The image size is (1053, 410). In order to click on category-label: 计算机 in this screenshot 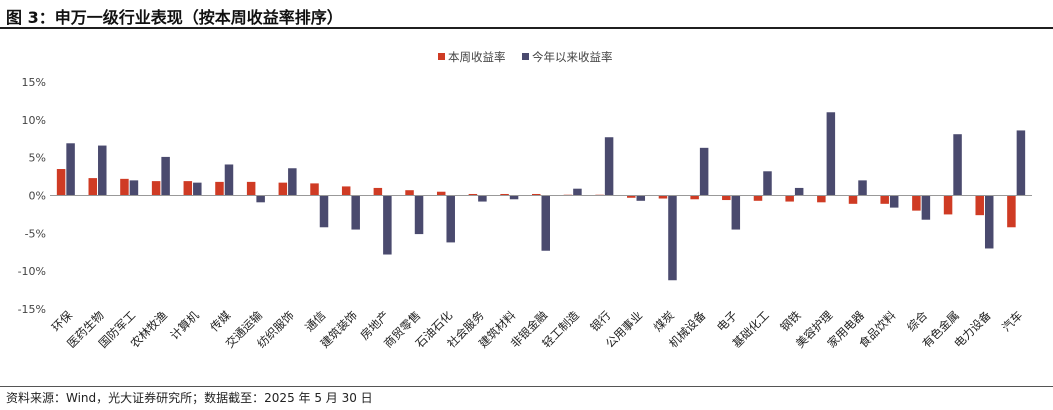, I will do `click(184, 325)`.